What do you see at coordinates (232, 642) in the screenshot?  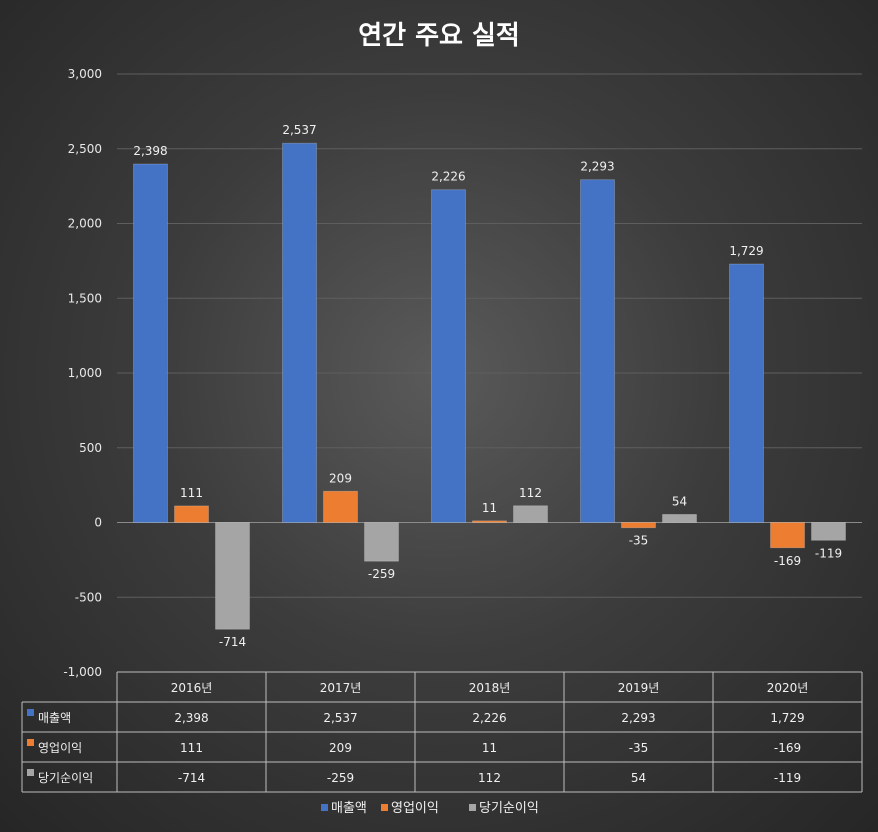 I see `data-label: -714` at bounding box center [232, 642].